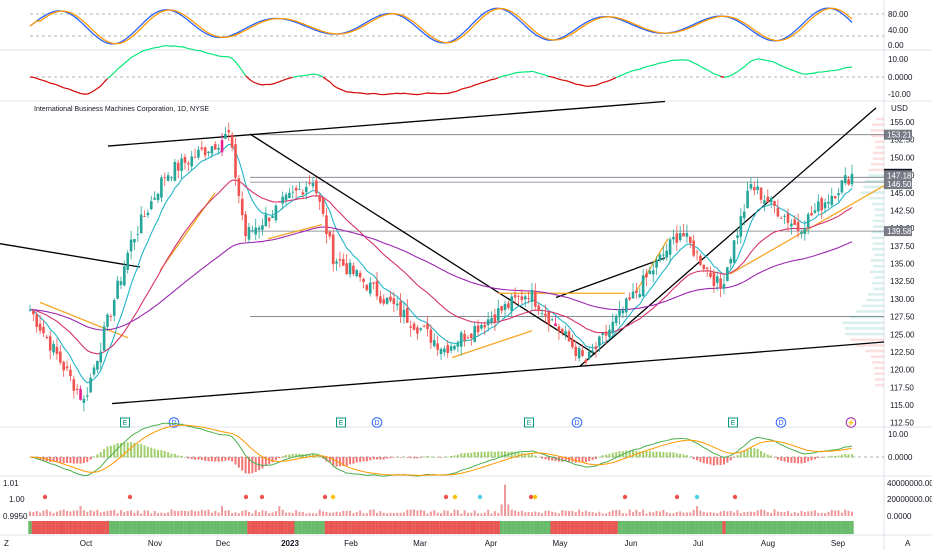 The width and height of the screenshot is (932, 550). Describe the element at coordinates (909, 499) in the screenshot. I see `vol-right-tick-20m: 20000000.00` at that location.